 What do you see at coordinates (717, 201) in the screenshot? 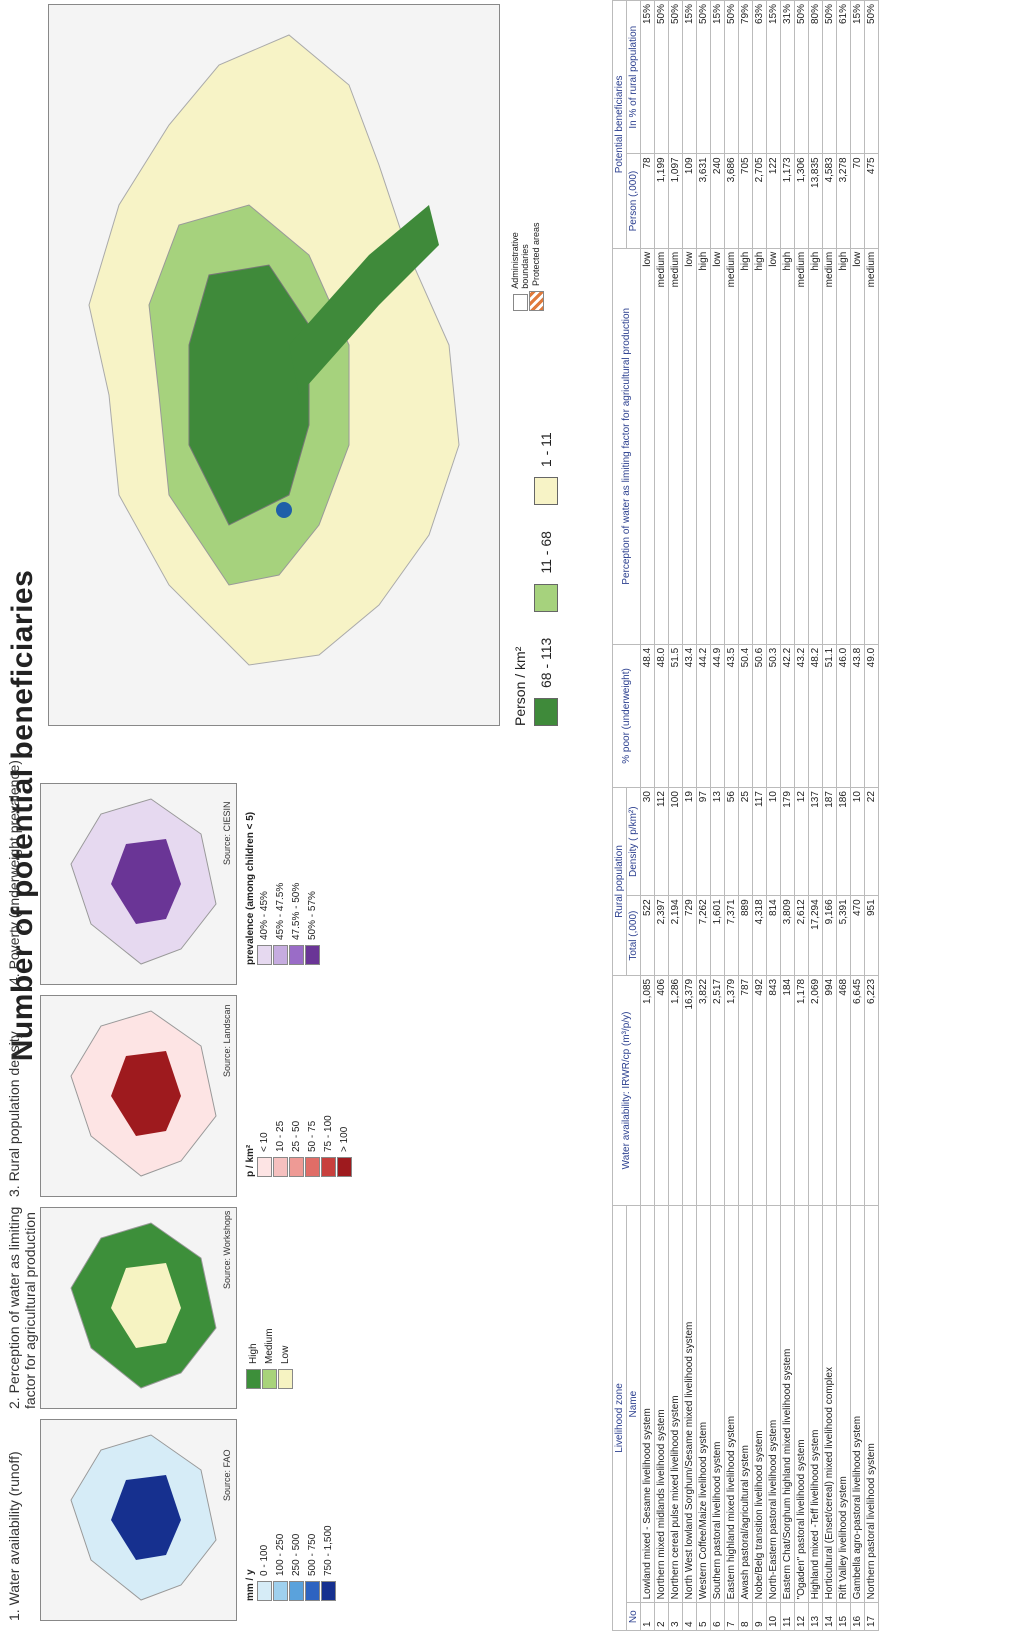
I see `table-cell: 240` at bounding box center [717, 201].